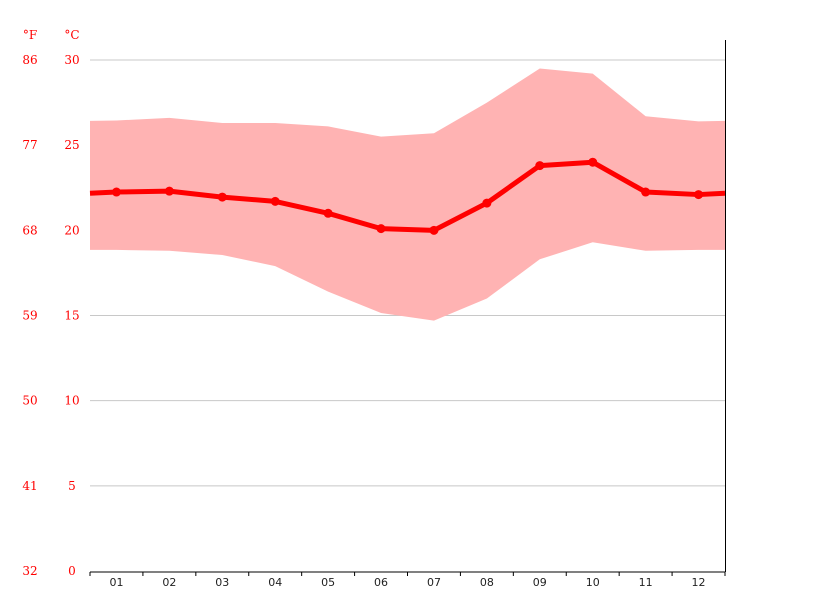 The image size is (815, 611). I want to click on x-tick-label: 10, so click(593, 582).